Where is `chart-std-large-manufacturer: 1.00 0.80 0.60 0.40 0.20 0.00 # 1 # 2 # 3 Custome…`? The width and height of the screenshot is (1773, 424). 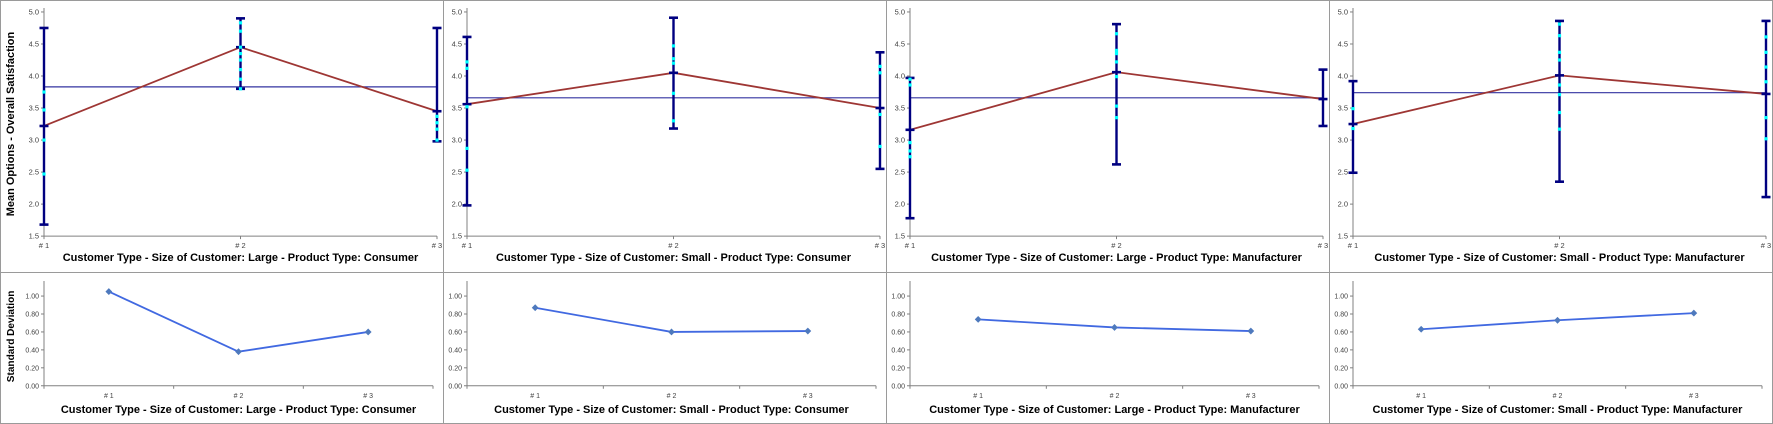 chart-std-large-manufacturer: 1.00 0.80 0.60 0.40 0.20 0.00 # 1 # 2 # 3 Custome… is located at coordinates (1108, 348).